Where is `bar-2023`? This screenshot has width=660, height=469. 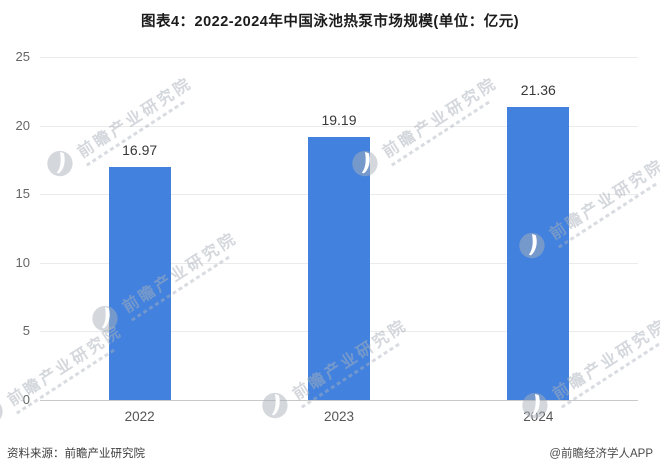
bar-2023 is located at coordinates (339, 268).